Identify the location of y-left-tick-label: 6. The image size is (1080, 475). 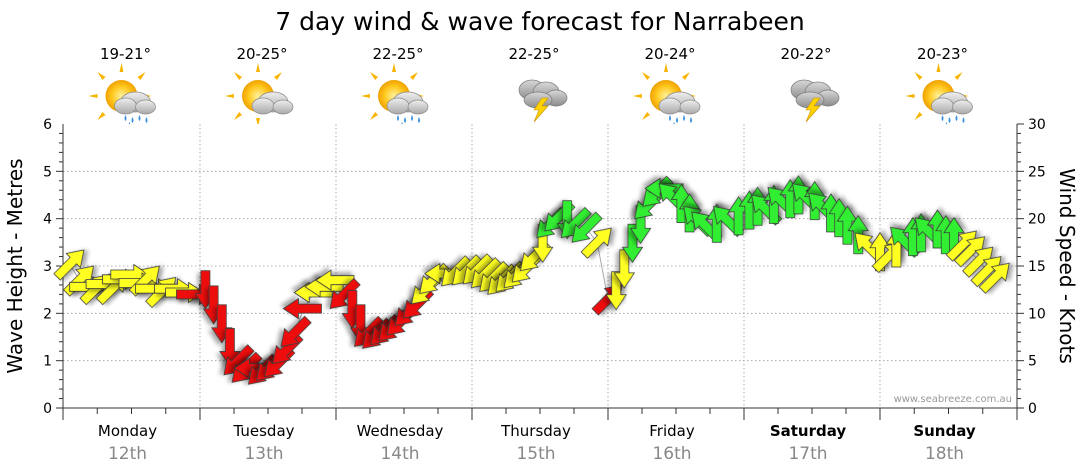
(47, 125).